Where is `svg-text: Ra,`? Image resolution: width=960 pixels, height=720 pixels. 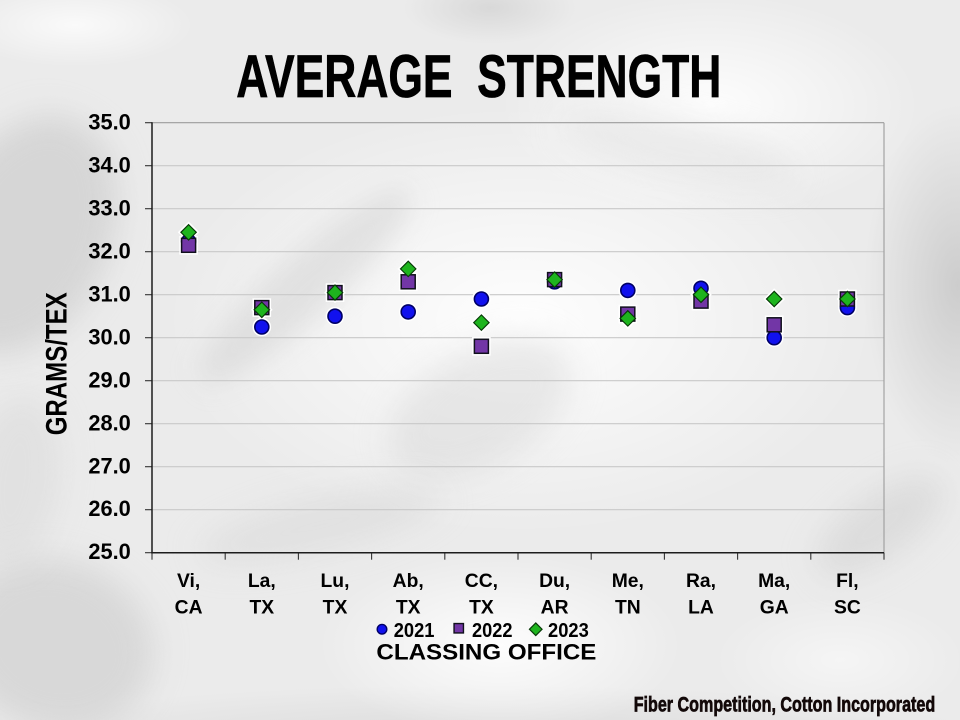
svg-text: Ra, is located at coordinates (701, 581).